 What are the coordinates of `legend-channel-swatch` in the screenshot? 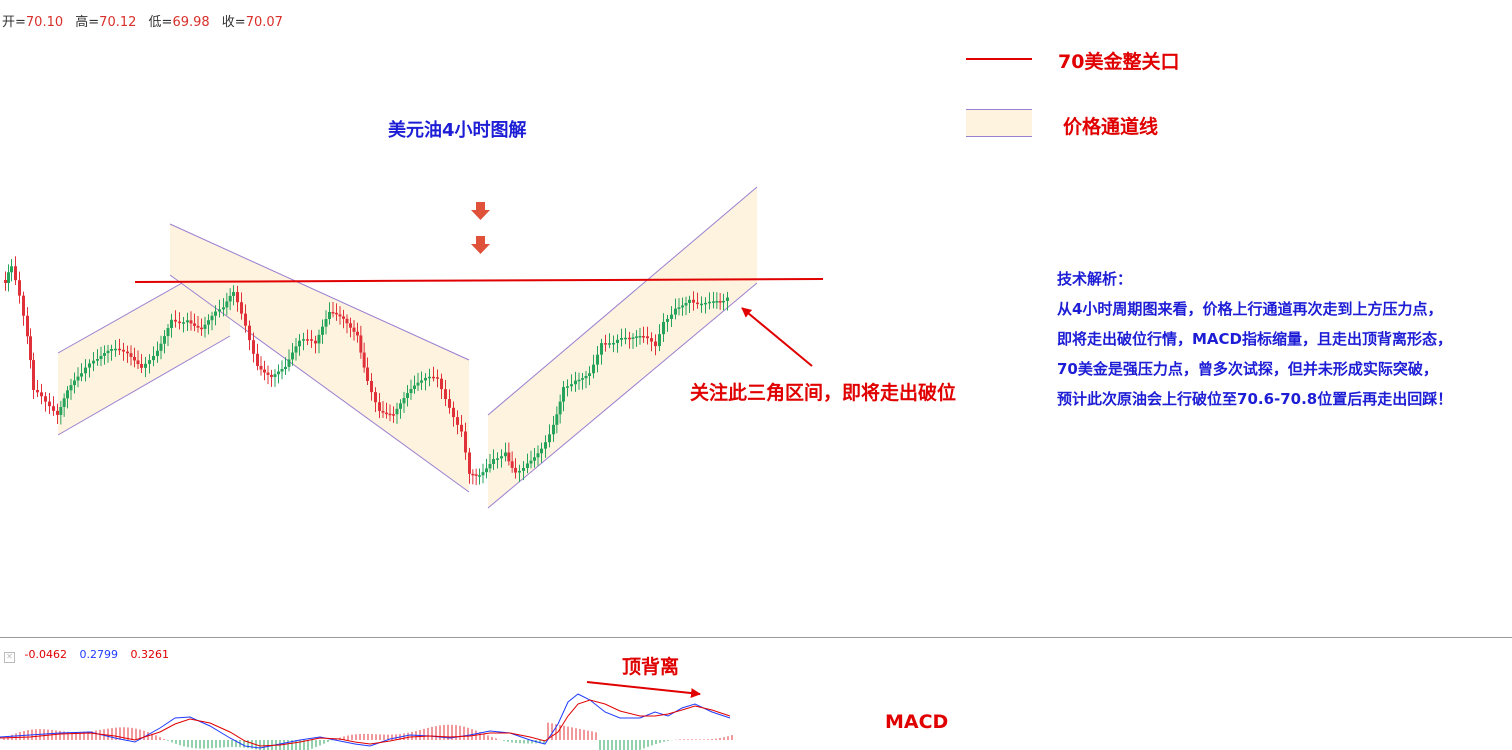 It's located at (999, 123).